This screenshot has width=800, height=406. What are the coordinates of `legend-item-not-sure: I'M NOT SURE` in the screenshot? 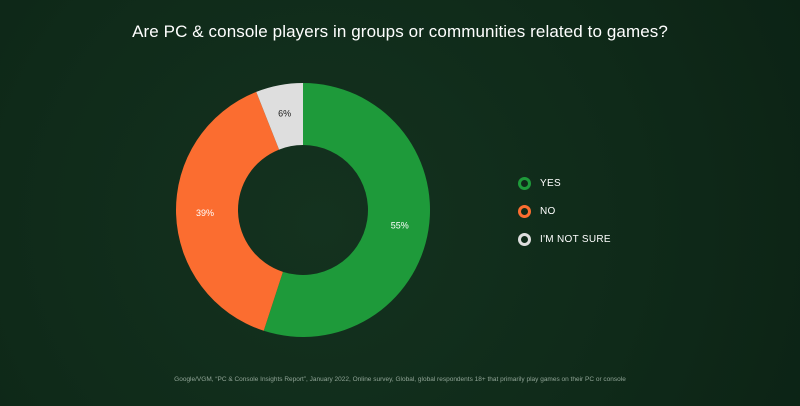 It's located at (564, 239).